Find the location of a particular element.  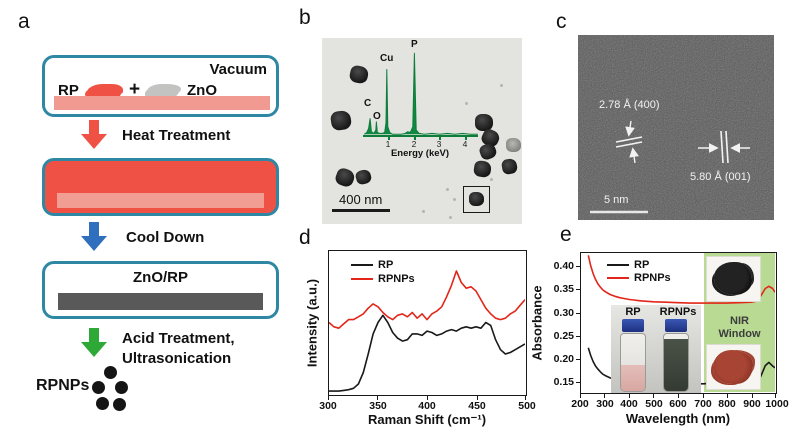

abs-y-tick: 0.20 is located at coordinates (563, 359).